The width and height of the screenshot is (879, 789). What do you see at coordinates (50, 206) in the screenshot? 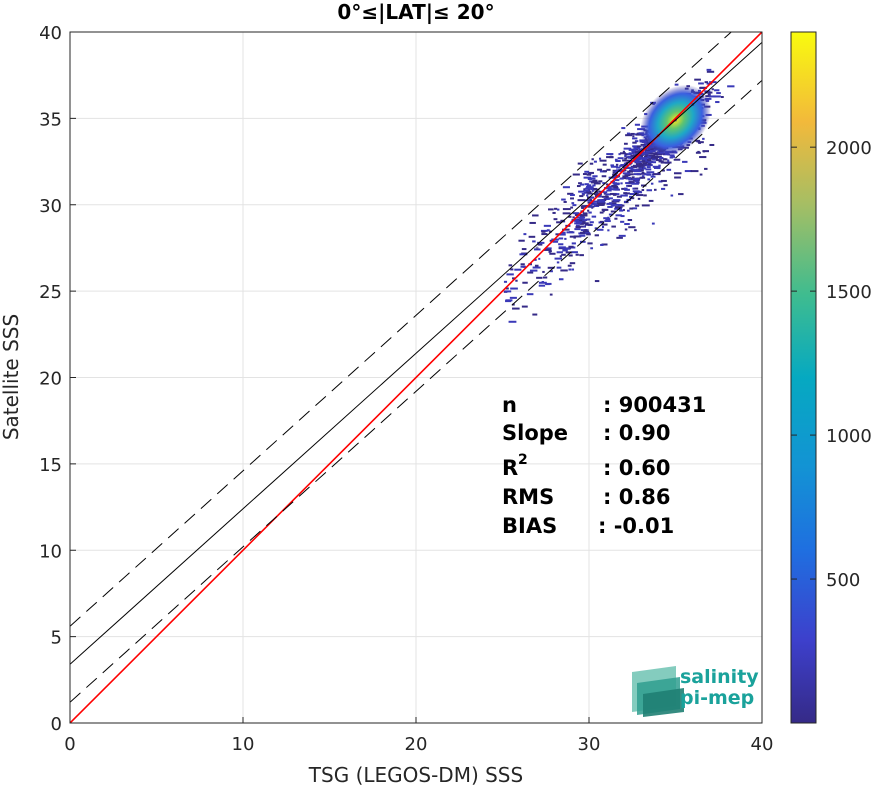
I see `y-tick-label: 30` at bounding box center [50, 206].